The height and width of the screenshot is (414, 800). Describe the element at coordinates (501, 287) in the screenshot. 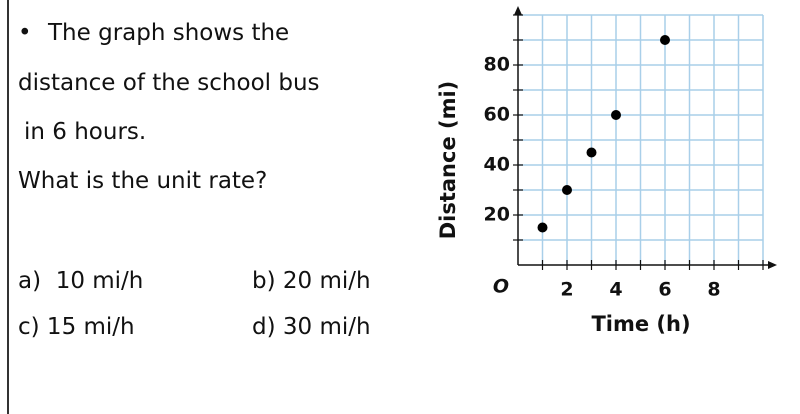

I see `origin-label: O` at that location.